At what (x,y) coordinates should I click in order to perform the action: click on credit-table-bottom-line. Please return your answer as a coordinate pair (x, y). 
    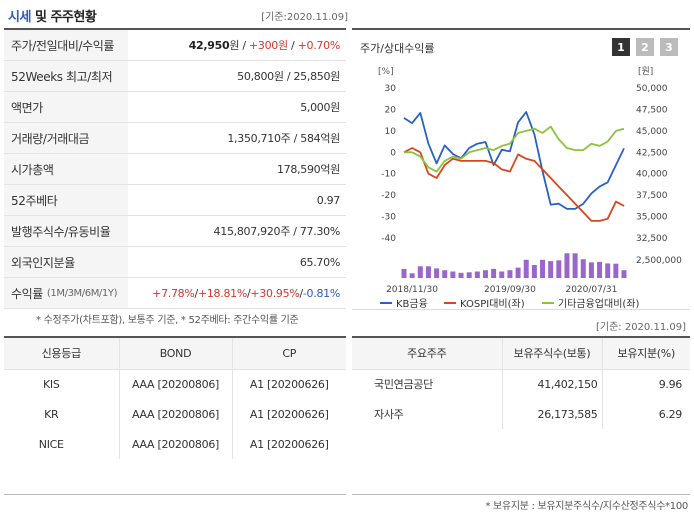
    Looking at the image, I should click on (175, 494).